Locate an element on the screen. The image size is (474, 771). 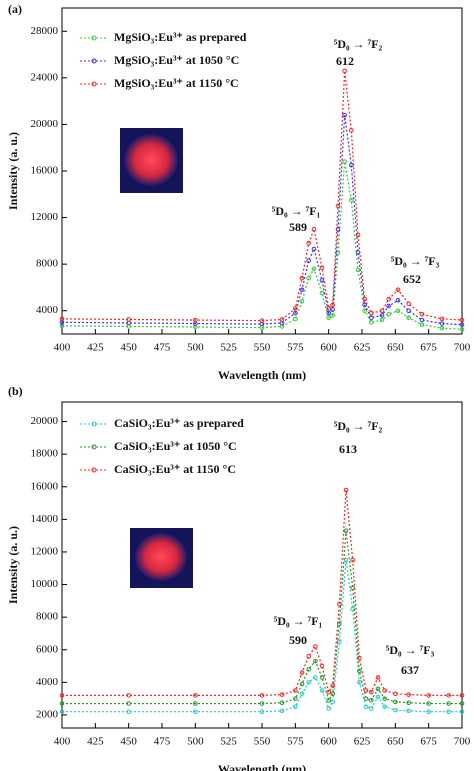
legend-label: MgSiO₃:Eu³⁺ at 1050 °C is located at coordinates (176, 60).